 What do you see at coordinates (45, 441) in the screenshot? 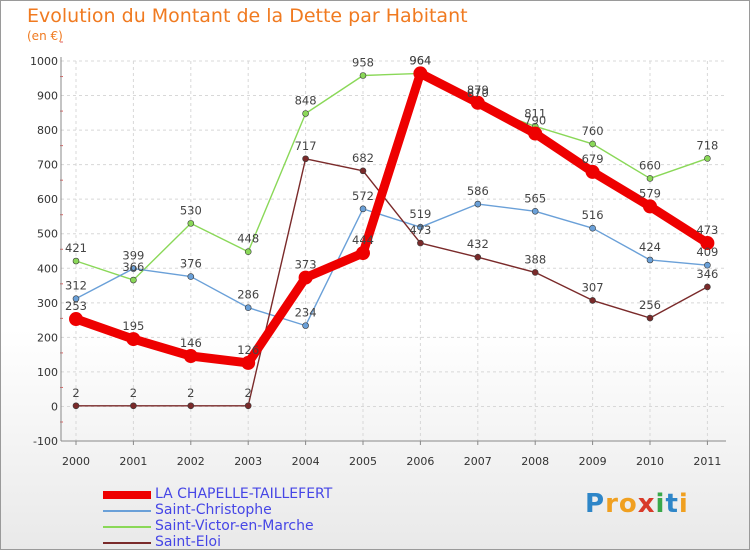
I see `y-tick-label: -100` at bounding box center [45, 441].